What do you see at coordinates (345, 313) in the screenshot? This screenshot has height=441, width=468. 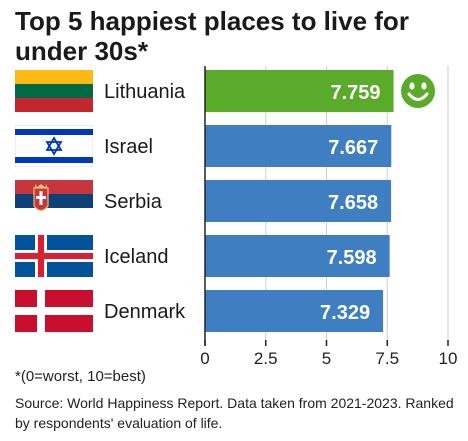 I see `value-label: 7.329` at bounding box center [345, 313].